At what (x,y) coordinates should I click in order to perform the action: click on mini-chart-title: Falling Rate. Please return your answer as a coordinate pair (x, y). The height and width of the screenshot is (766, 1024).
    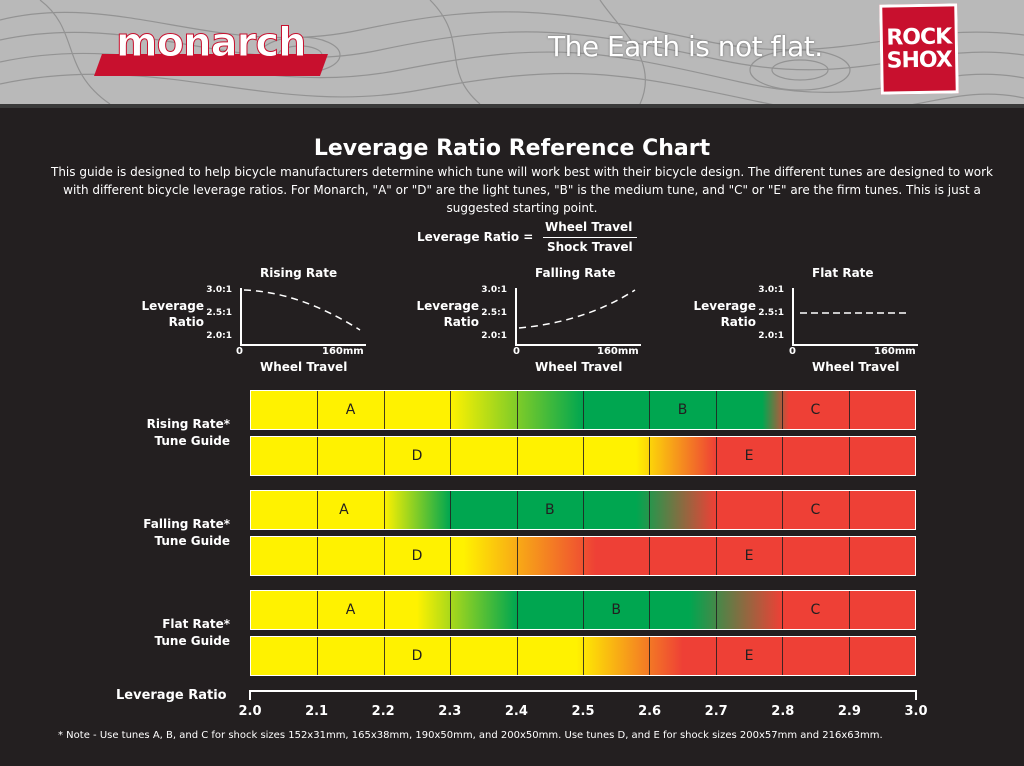
    Looking at the image, I should click on (575, 273).